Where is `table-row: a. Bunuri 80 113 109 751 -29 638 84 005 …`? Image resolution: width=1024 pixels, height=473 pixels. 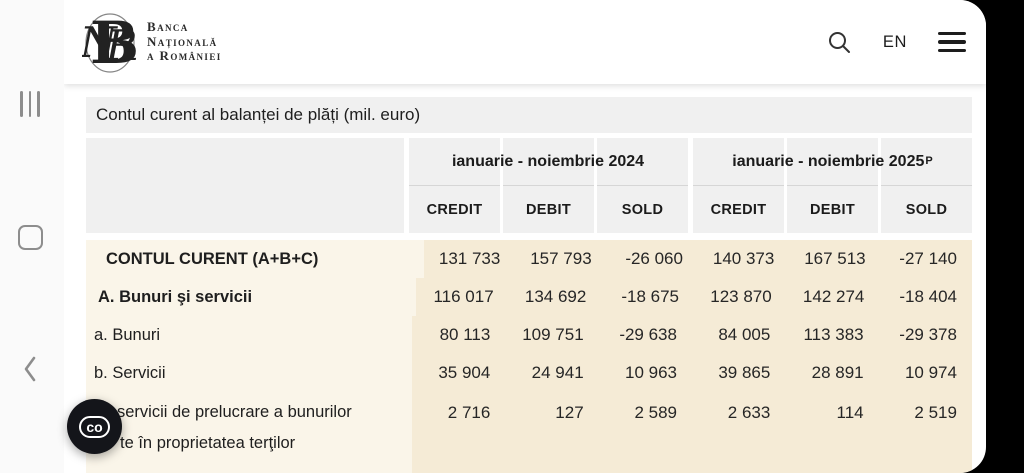 table-row: a. Bunuri 80 113 109 751 -29 638 84 005 … is located at coordinates (529, 335).